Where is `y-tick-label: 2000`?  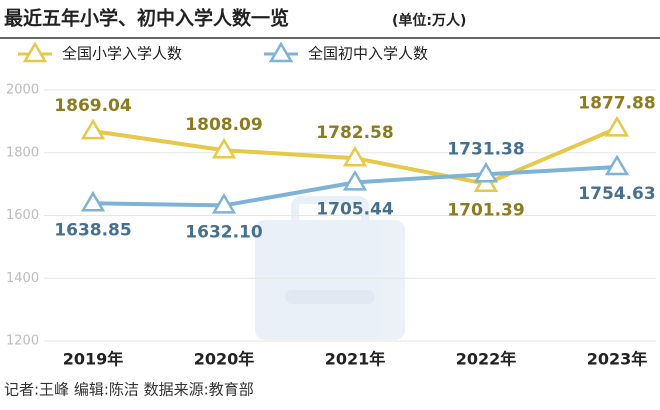 y-tick-label: 2000 is located at coordinates (22, 90).